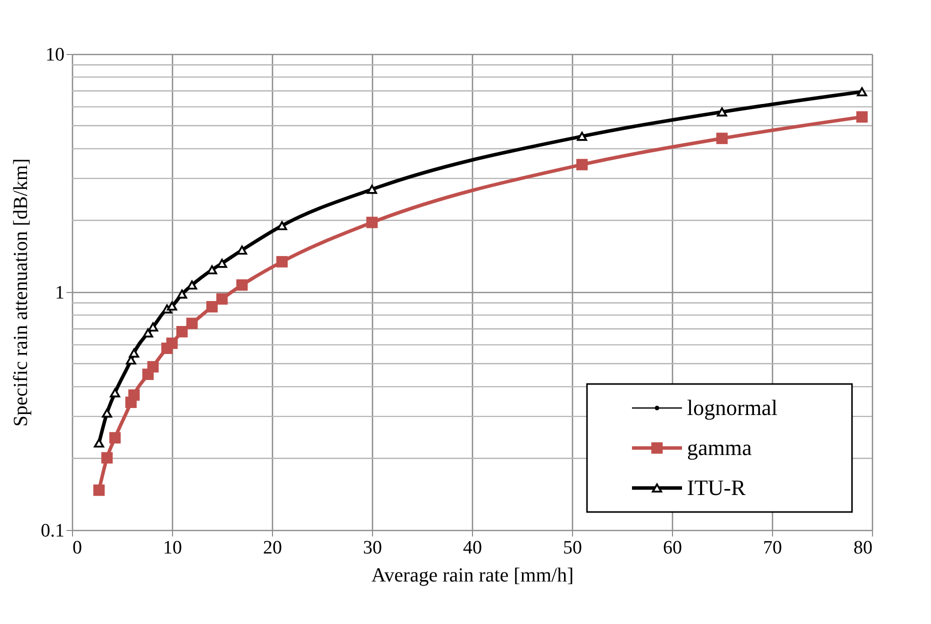 This screenshot has width=931, height=624. I want to click on x-tick-label: 70, so click(772, 548).